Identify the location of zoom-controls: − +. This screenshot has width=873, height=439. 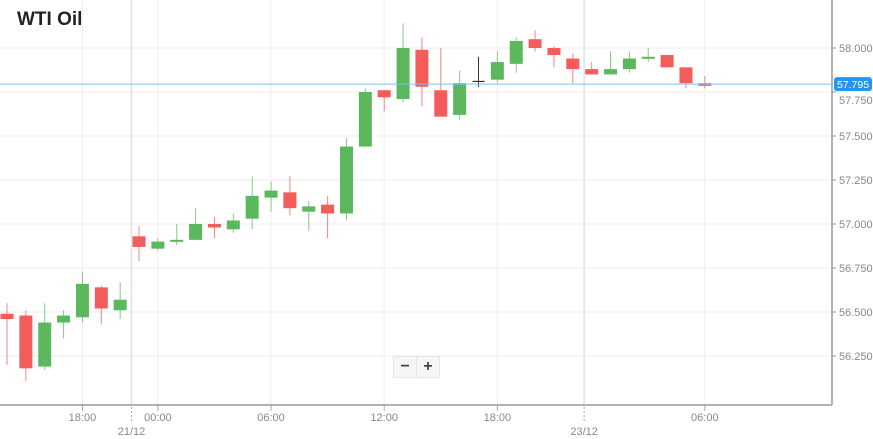
(416, 367).